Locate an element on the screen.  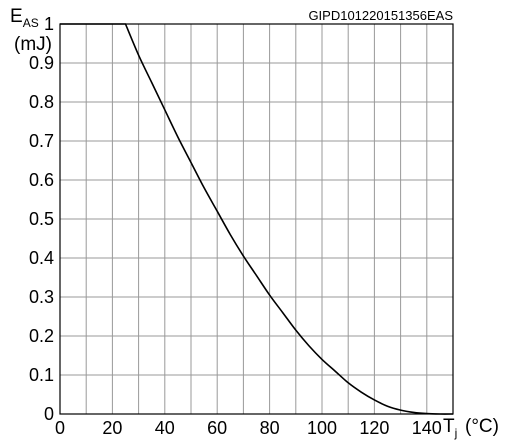
y-tick-label: 0.4 is located at coordinates (41, 258).